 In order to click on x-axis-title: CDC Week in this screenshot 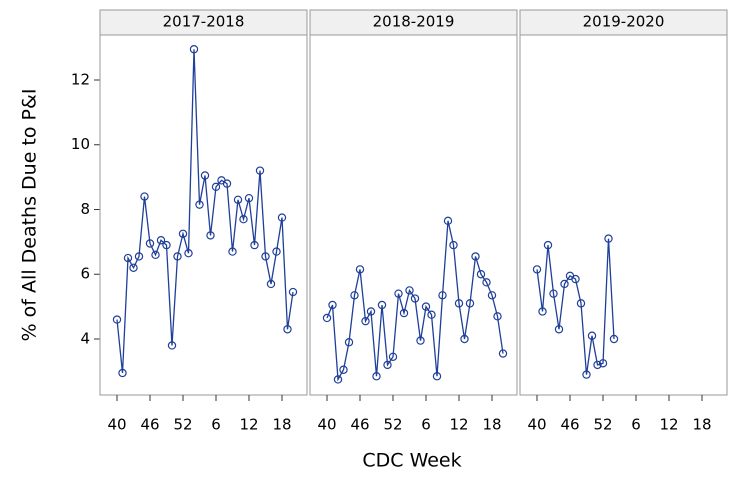, I will do `click(411, 461)`.